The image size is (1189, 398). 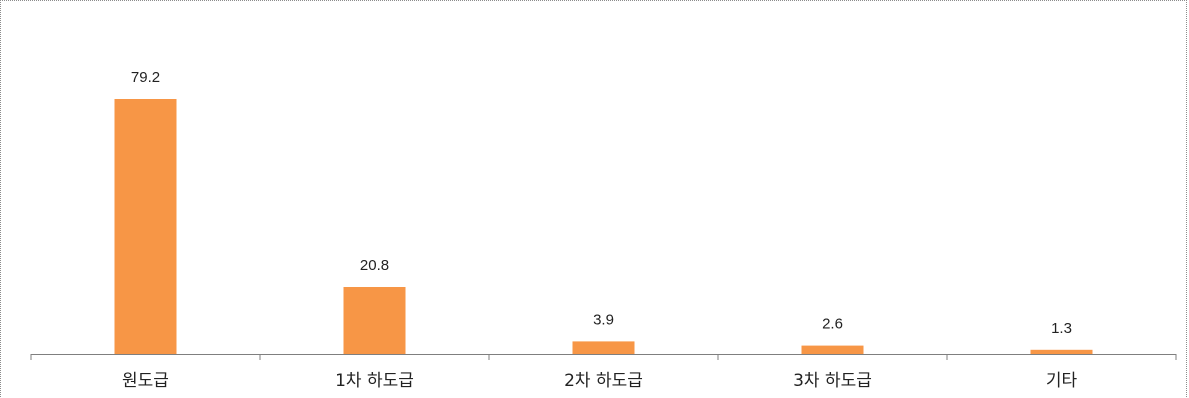 What do you see at coordinates (1062, 381) in the screenshot?
I see `x-tick-label-5: 기타` at bounding box center [1062, 381].